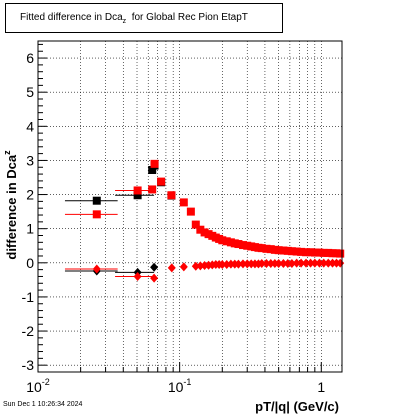 The image size is (400, 414). I want to click on datestamp: Sun Dec 1 10:26:34 2024, so click(43, 404).